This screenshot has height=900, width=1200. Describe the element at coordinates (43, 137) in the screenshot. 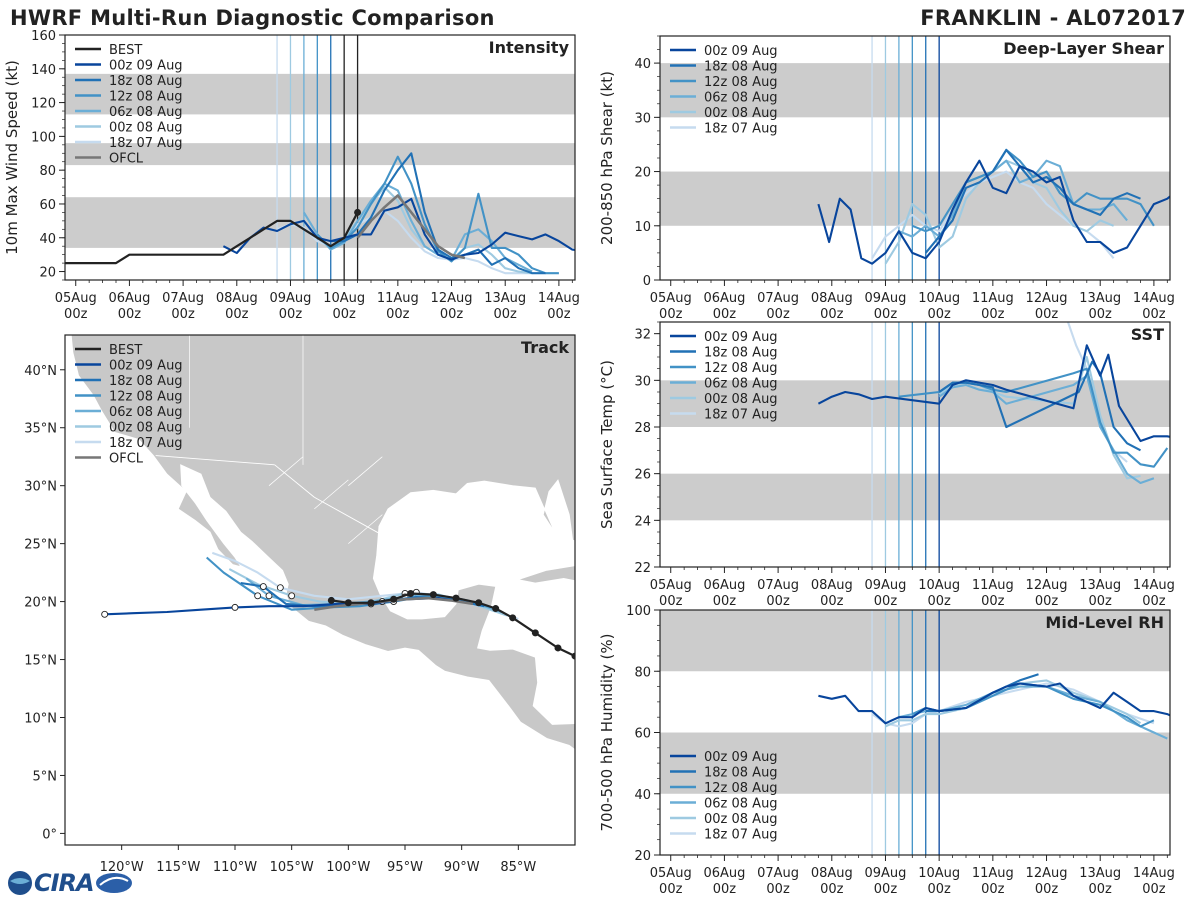

I see `intensity-ytick-label: 100` at that location.